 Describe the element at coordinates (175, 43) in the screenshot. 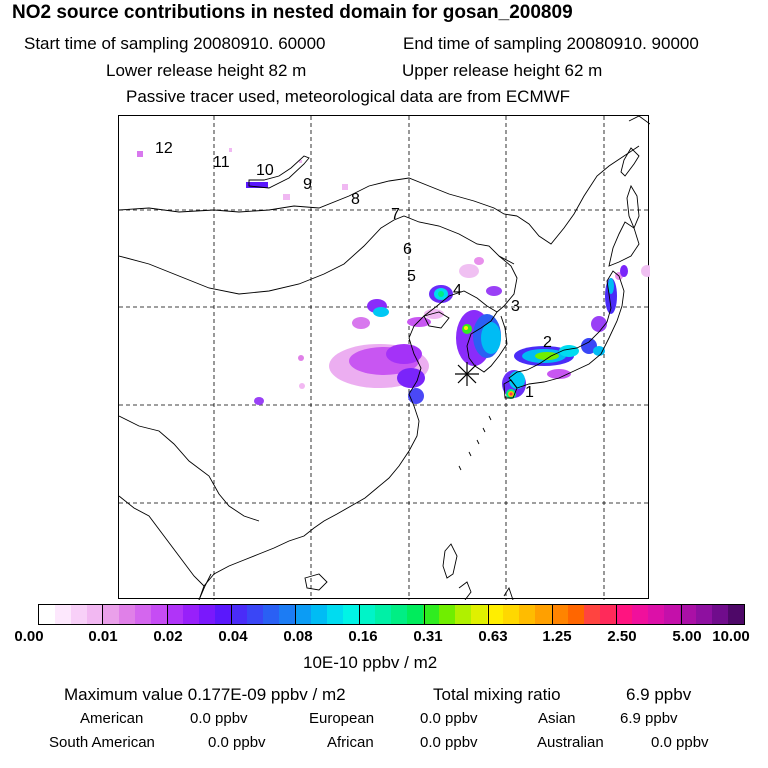

I see `start-time-label: Start time of sampling 20080910. 60000` at that location.